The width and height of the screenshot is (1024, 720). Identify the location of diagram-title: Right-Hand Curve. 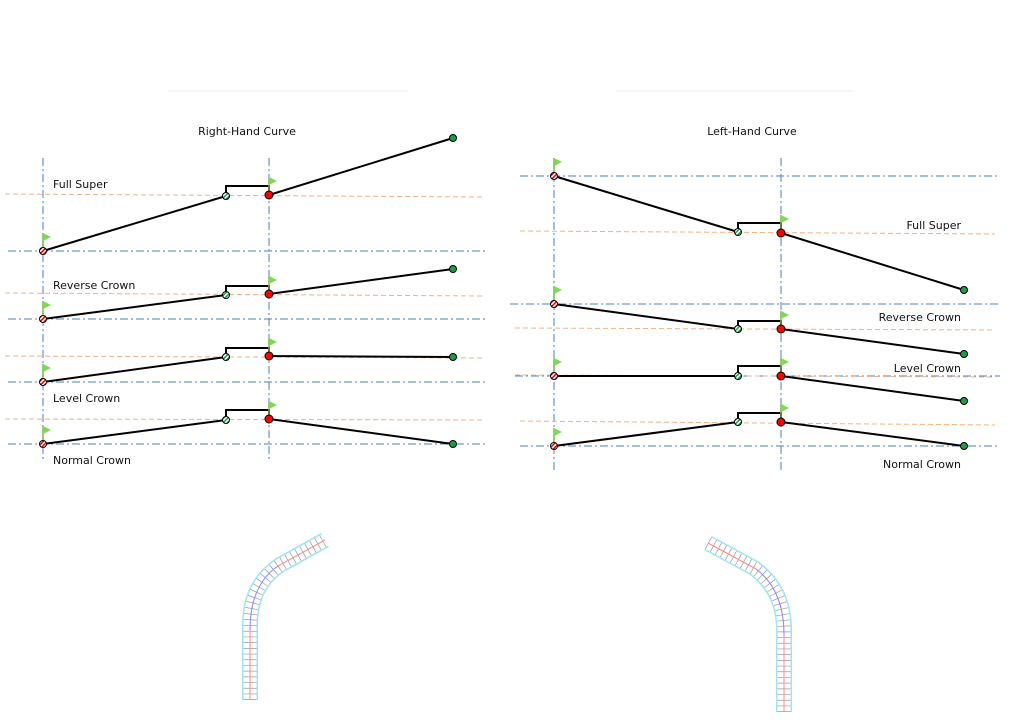
(247, 131).